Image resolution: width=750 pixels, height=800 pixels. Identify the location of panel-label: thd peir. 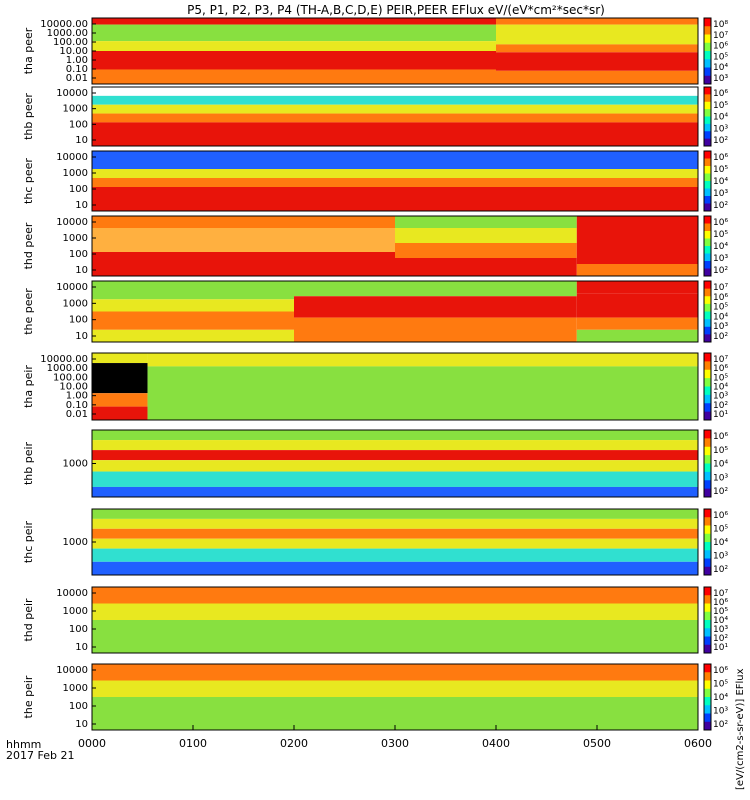
(28, 620).